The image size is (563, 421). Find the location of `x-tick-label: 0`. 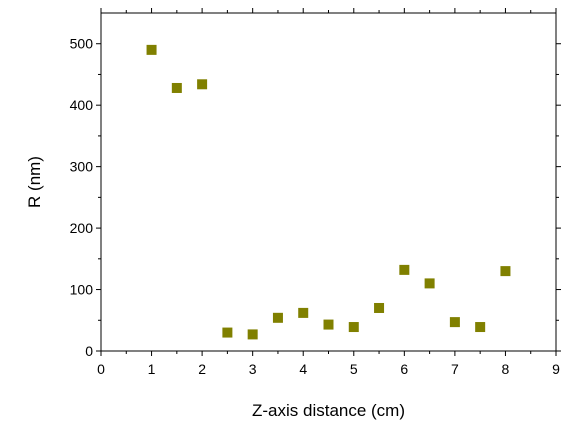

x-tick-label: 0 is located at coordinates (101, 369).